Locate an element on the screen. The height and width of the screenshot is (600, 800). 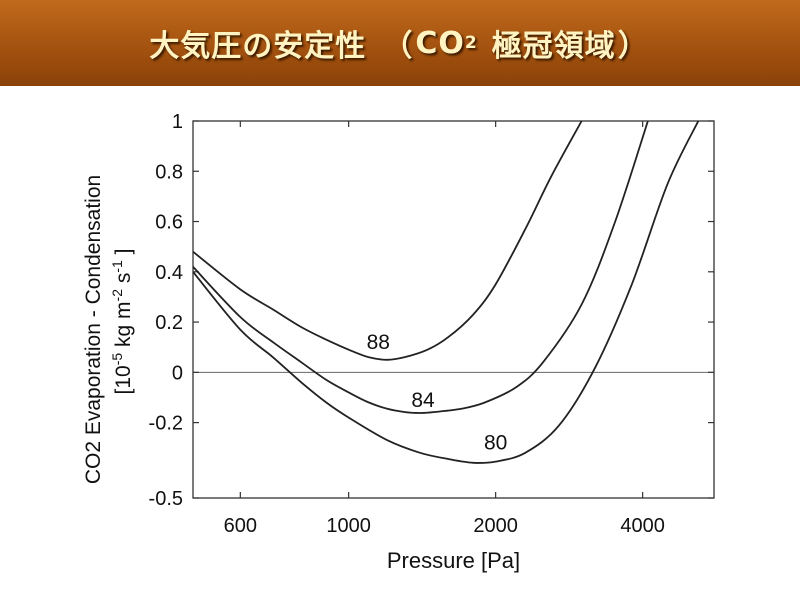
x-tick-label: 1000 is located at coordinates (348, 526).